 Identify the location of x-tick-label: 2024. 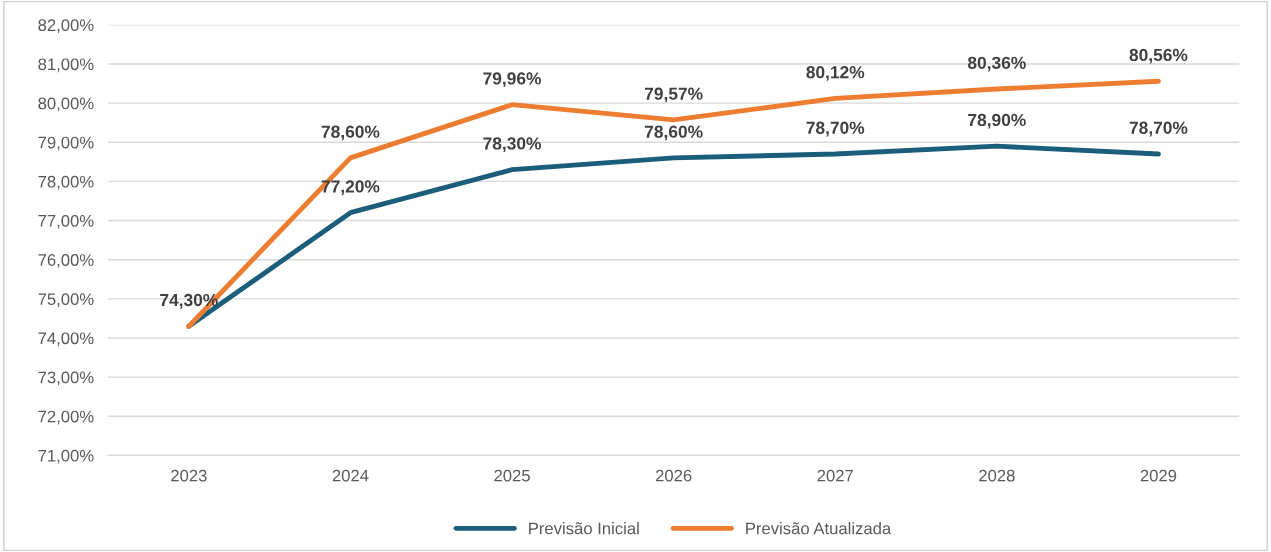
(350, 475).